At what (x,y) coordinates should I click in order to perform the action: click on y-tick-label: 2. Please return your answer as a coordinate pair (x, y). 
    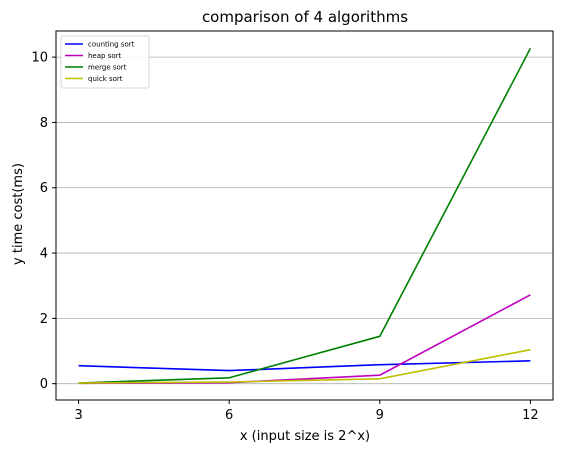
    Looking at the image, I should click on (44, 319).